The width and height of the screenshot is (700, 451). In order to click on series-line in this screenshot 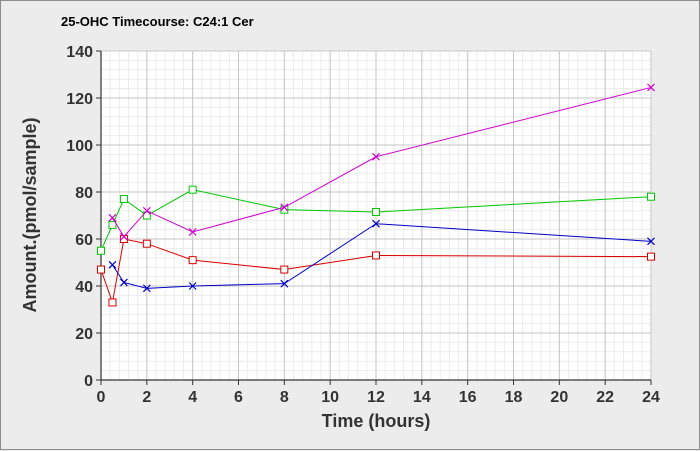, I will do `click(376, 271)`.